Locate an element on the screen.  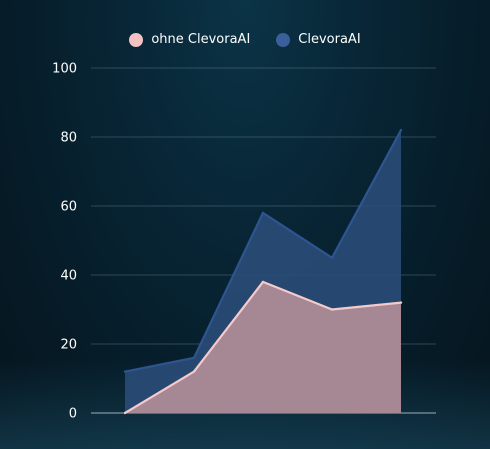
legend-item-ohne-clevoraai: ohne ClevoraAI is located at coordinates (189, 39).